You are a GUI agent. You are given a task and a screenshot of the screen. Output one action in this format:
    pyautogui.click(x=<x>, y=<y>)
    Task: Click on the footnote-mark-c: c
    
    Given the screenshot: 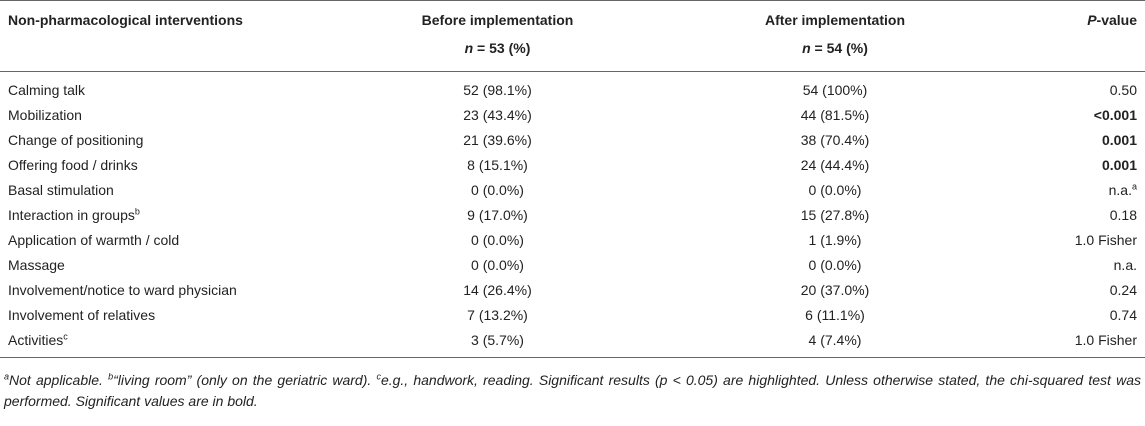 What is the action you would take?
    pyautogui.click(x=378, y=376)
    